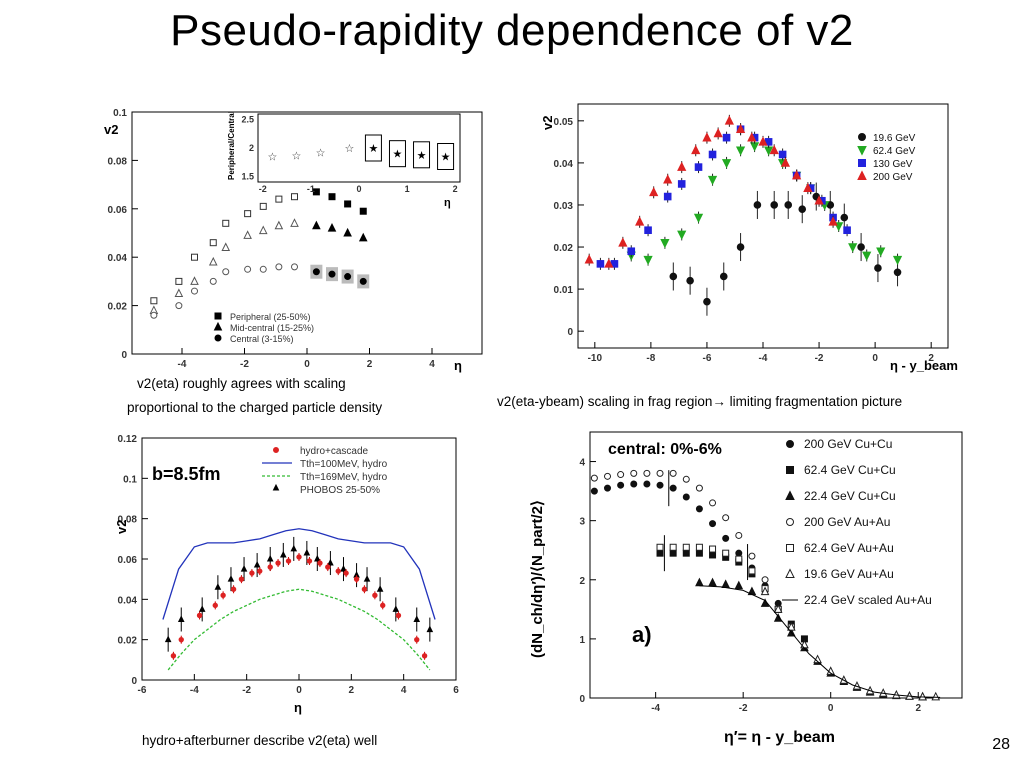 Image resolution: width=1024 pixels, height=768 pixels. I want to click on x-tick-label: -8, so click(650, 358).